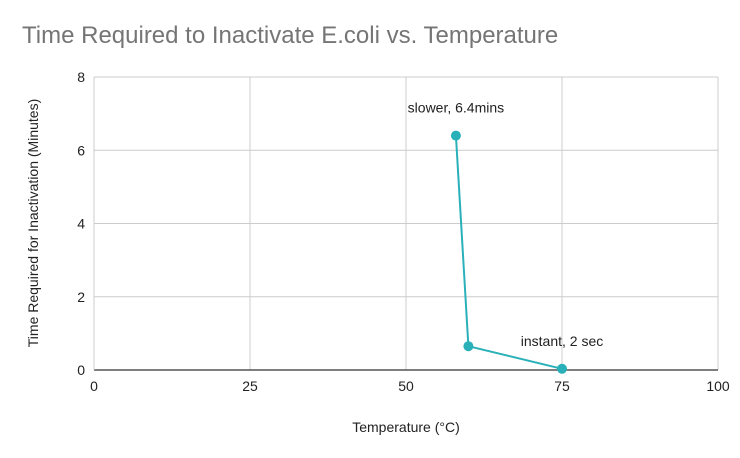 The width and height of the screenshot is (740, 458). What do you see at coordinates (456, 108) in the screenshot?
I see `data-label: slower, 6.4mins` at bounding box center [456, 108].